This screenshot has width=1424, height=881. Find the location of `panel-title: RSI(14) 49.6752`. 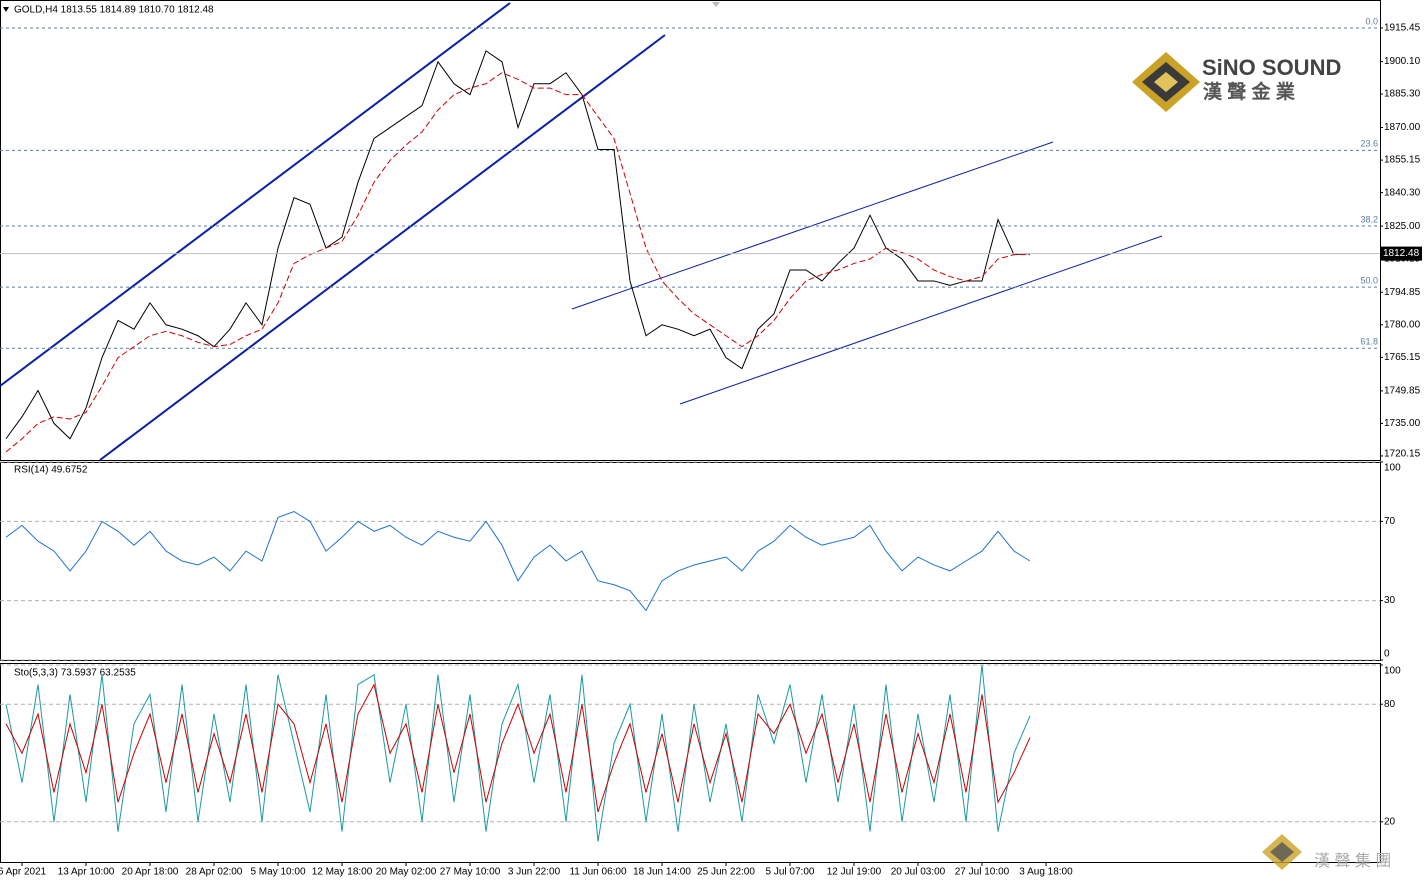

panel-title: RSI(14) 49.6752 is located at coordinates (51, 470).